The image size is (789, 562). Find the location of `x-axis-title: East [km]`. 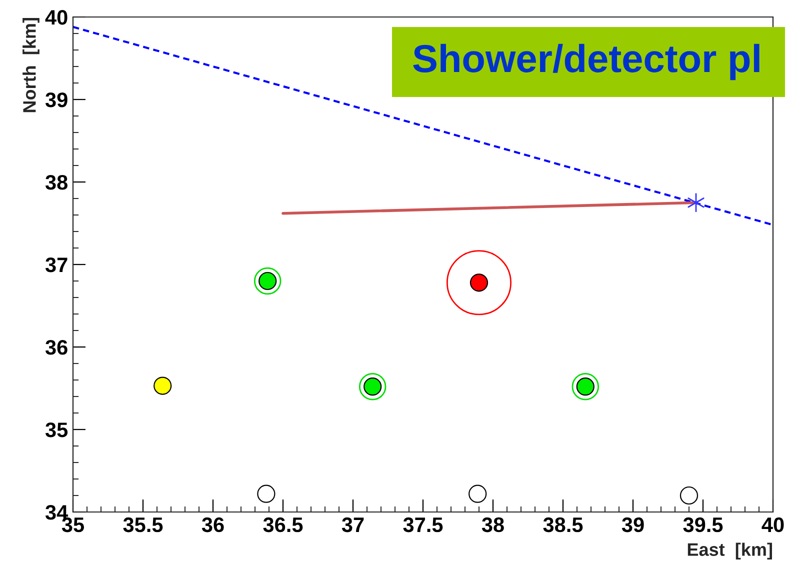

x-axis-title: East [km] is located at coordinates (730, 551).